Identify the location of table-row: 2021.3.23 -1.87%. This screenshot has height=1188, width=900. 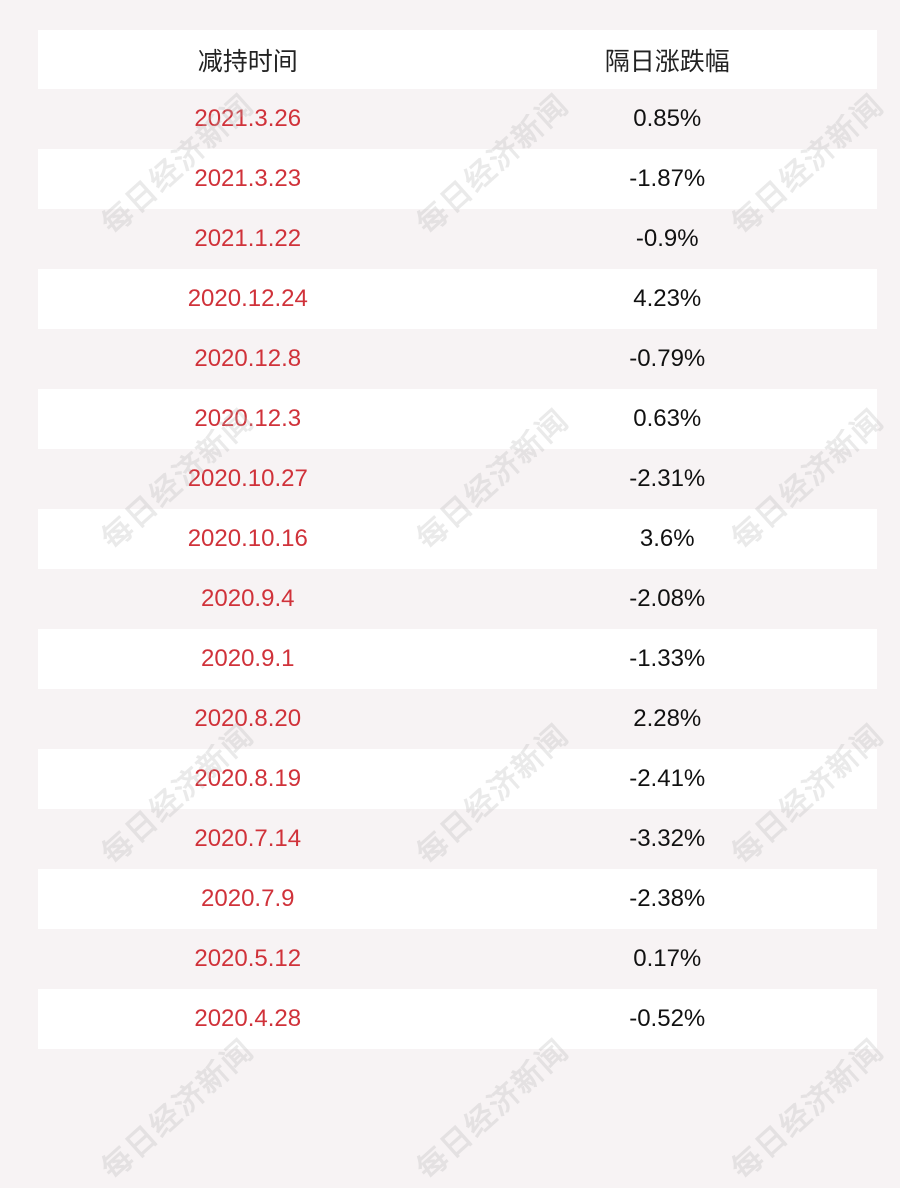
(457, 179).